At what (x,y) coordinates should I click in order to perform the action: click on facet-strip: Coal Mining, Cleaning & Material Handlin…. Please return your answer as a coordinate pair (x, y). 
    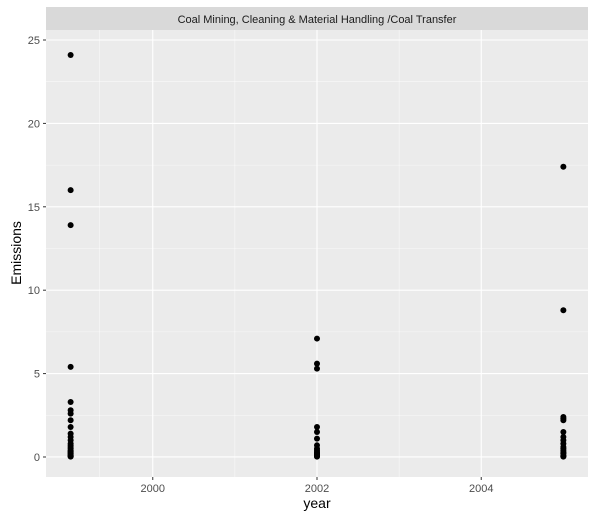
    Looking at the image, I should click on (317, 18).